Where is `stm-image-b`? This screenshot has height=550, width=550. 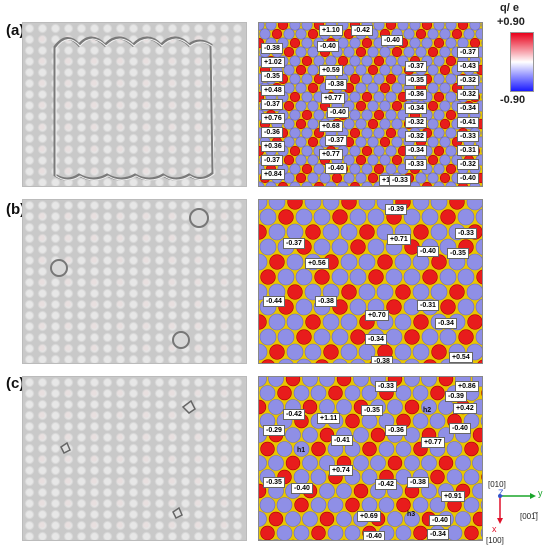
stm-image-b is located at coordinates (134, 281).